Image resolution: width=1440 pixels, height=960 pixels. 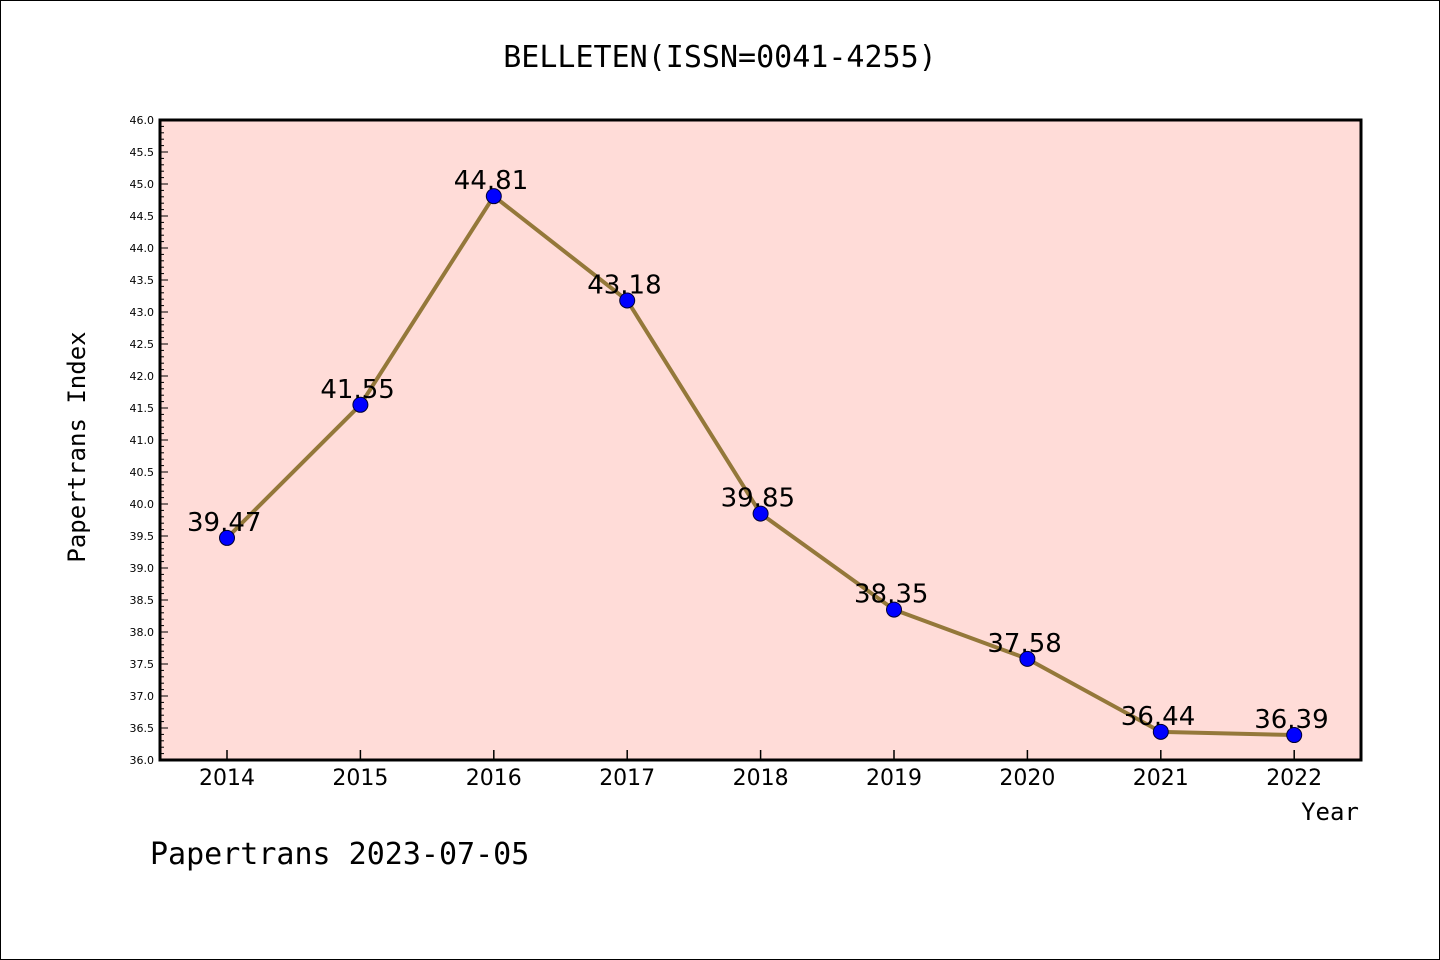 I want to click on data-label: 36.44, so click(x=1158, y=717).